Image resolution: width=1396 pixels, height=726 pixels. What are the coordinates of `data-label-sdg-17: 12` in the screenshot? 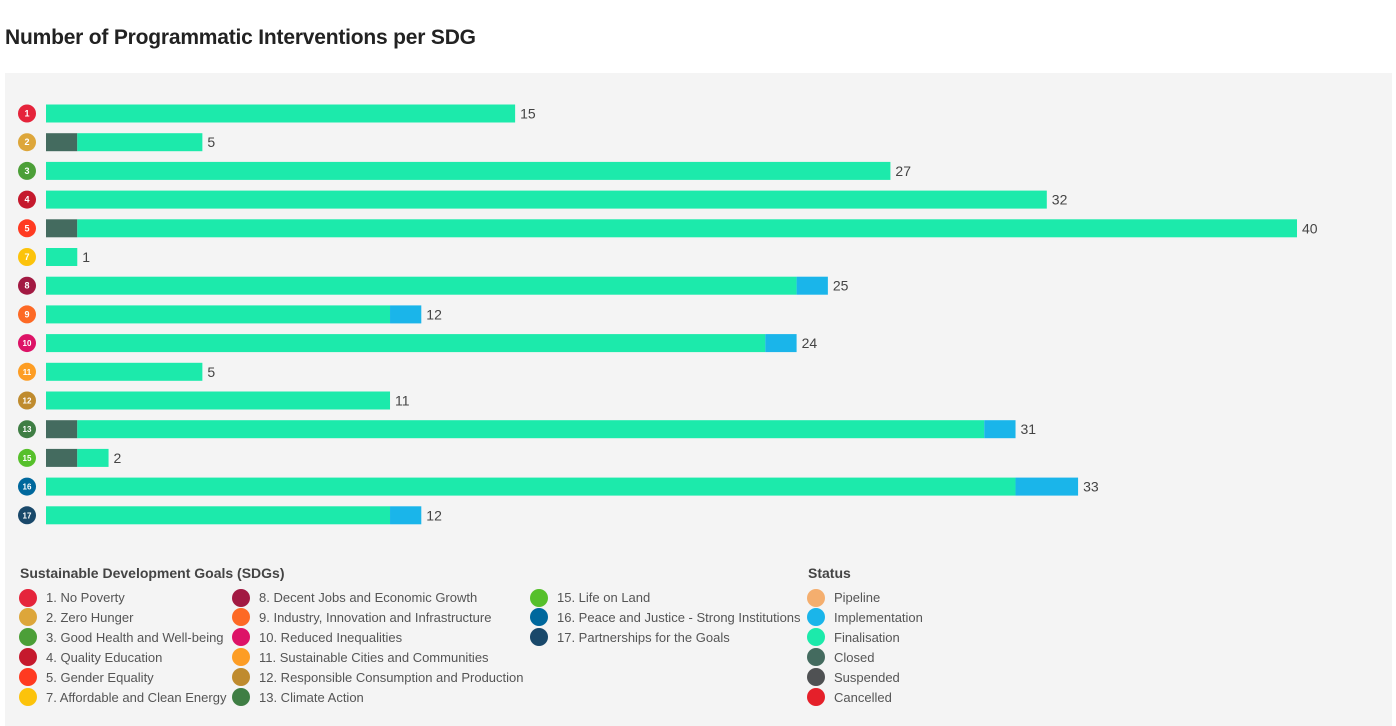 It's located at (434, 515).